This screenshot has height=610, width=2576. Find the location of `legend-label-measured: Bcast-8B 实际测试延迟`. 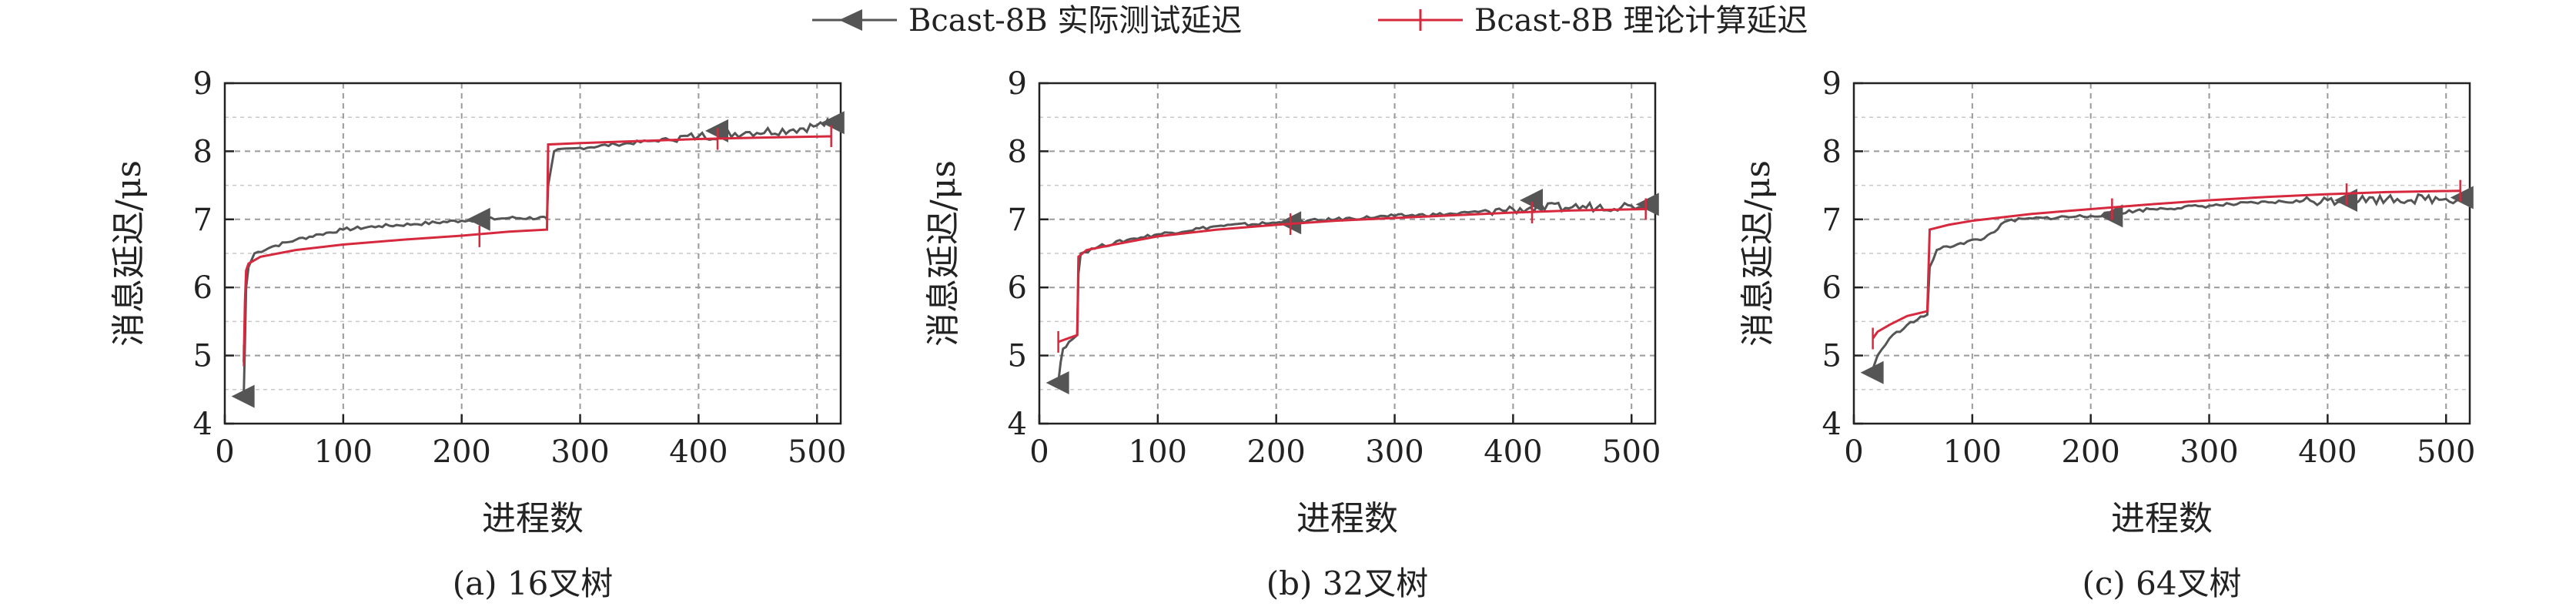

legend-label-measured: Bcast-8B 实际测试延迟 is located at coordinates (1075, 21).